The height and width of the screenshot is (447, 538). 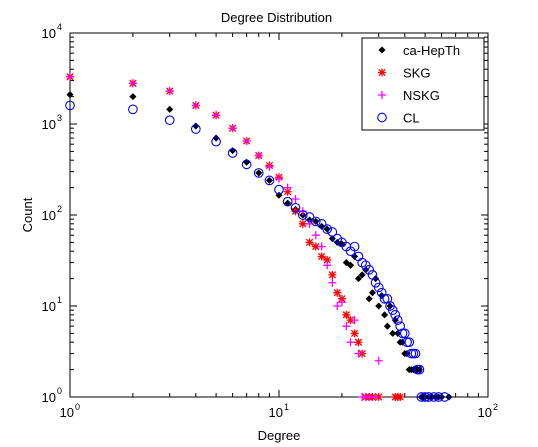 I want to click on legend-entry: CL, so click(x=398, y=118).